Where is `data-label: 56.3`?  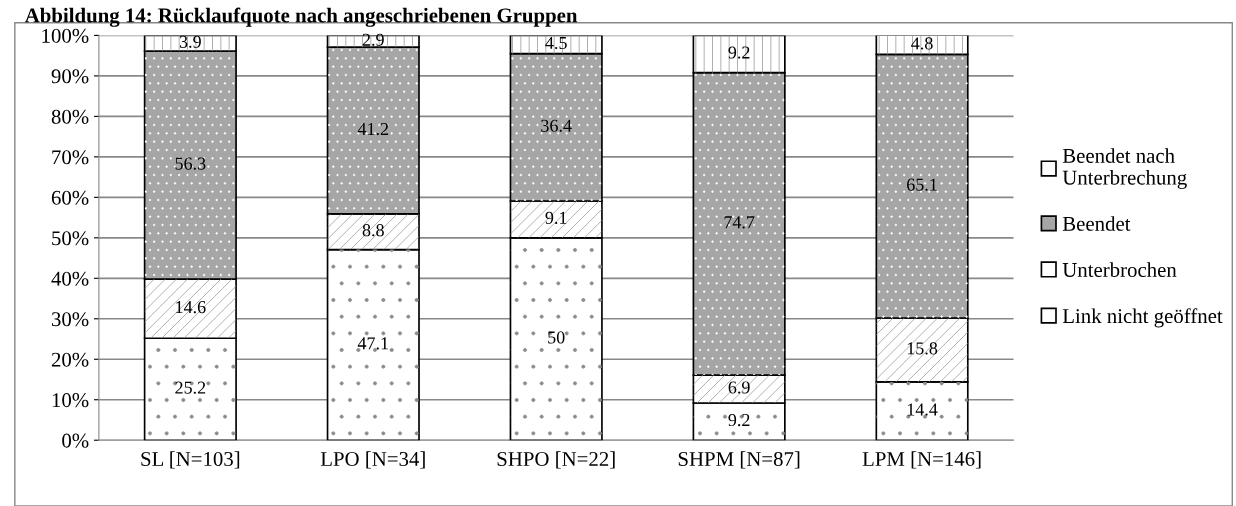 data-label: 56.3 is located at coordinates (190, 163).